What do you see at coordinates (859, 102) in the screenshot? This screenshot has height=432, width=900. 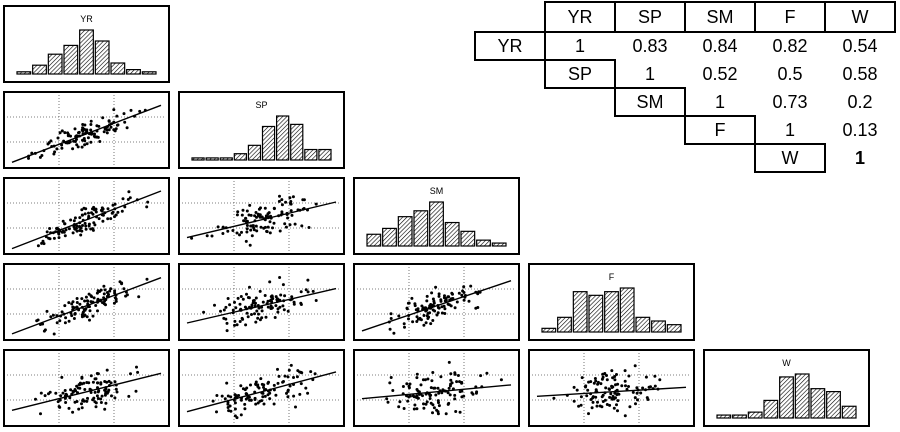 I see `corr-value: 0.2` at bounding box center [859, 102].